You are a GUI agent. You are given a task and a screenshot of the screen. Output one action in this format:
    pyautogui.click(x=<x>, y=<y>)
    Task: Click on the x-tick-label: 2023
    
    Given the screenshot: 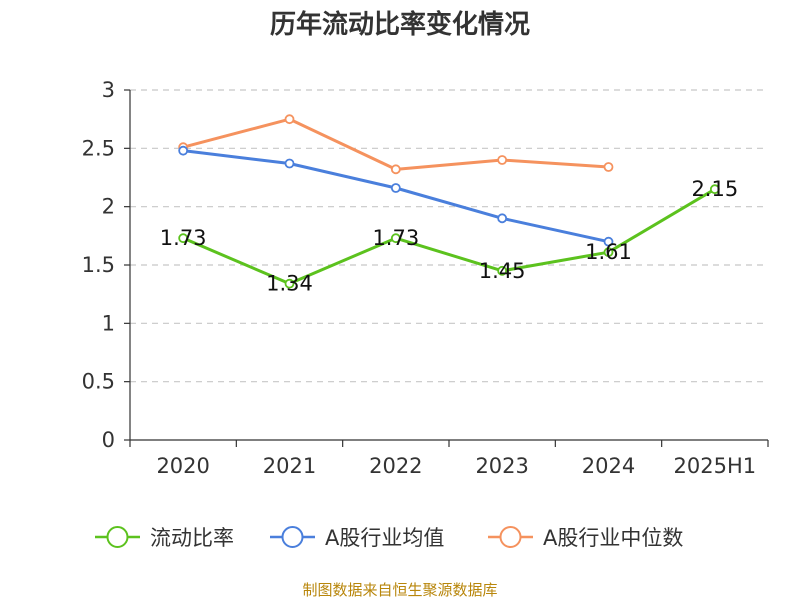 What is the action you would take?
    pyautogui.click(x=501, y=466)
    